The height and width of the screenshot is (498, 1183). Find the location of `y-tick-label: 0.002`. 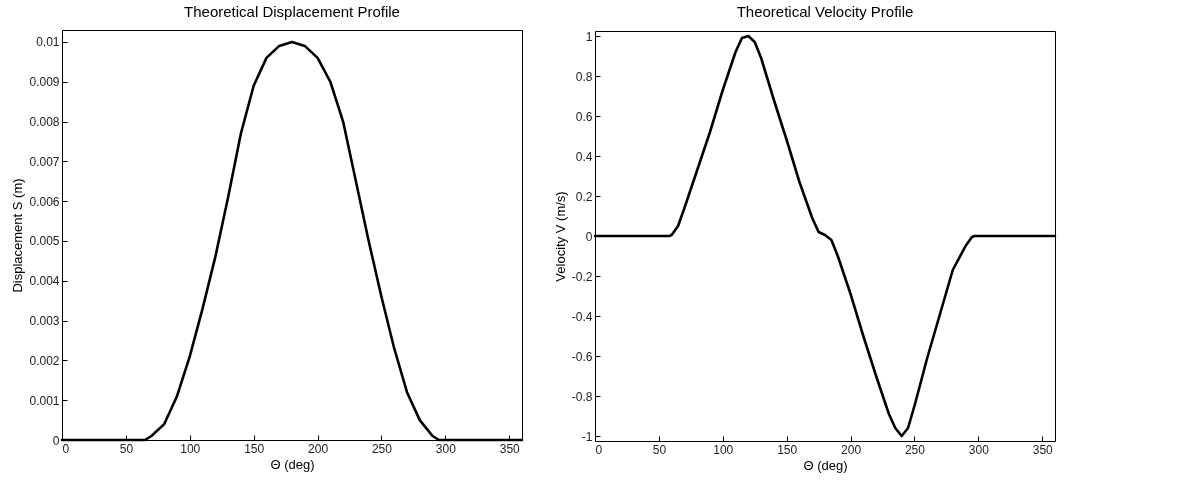

y-tick-label: 0.002 is located at coordinates (44, 360).